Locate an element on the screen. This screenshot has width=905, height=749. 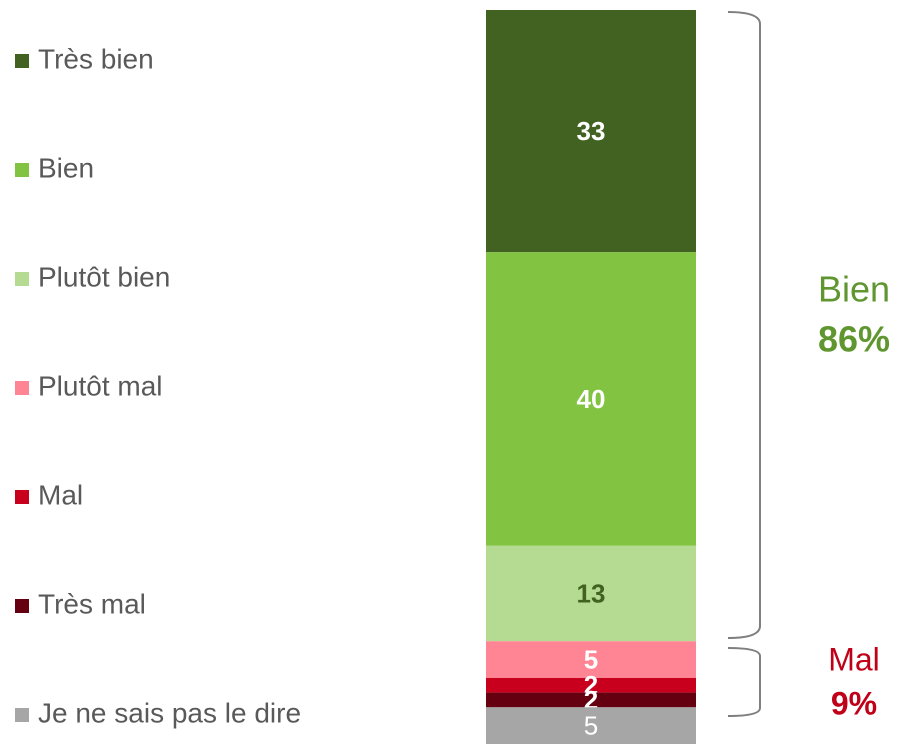
bracket-bad is located at coordinates (744, 682).